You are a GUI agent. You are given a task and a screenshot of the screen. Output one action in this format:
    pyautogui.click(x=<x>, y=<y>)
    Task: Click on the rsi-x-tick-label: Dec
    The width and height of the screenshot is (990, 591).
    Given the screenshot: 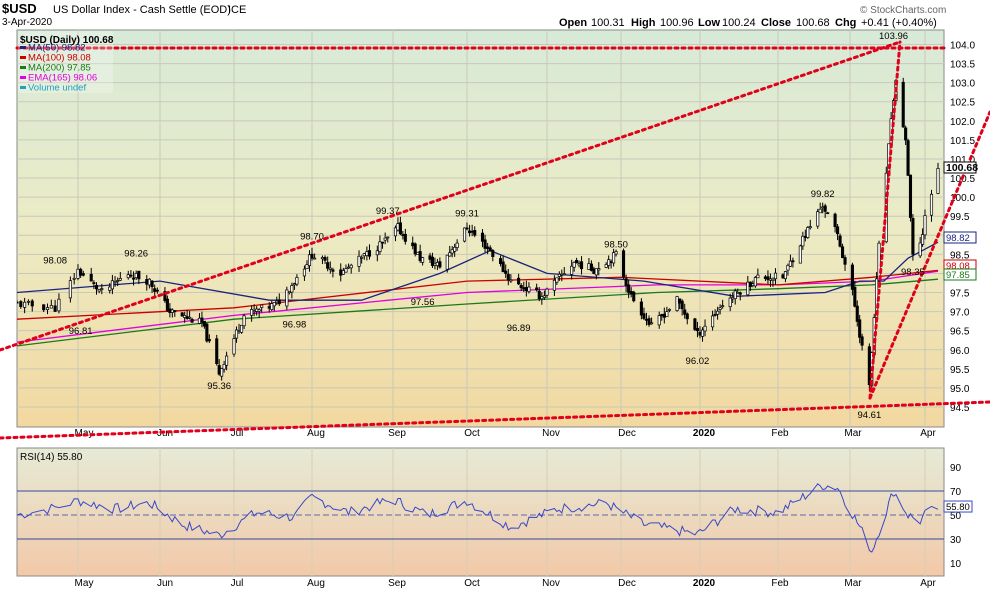 What is the action you would take?
    pyautogui.click(x=627, y=583)
    